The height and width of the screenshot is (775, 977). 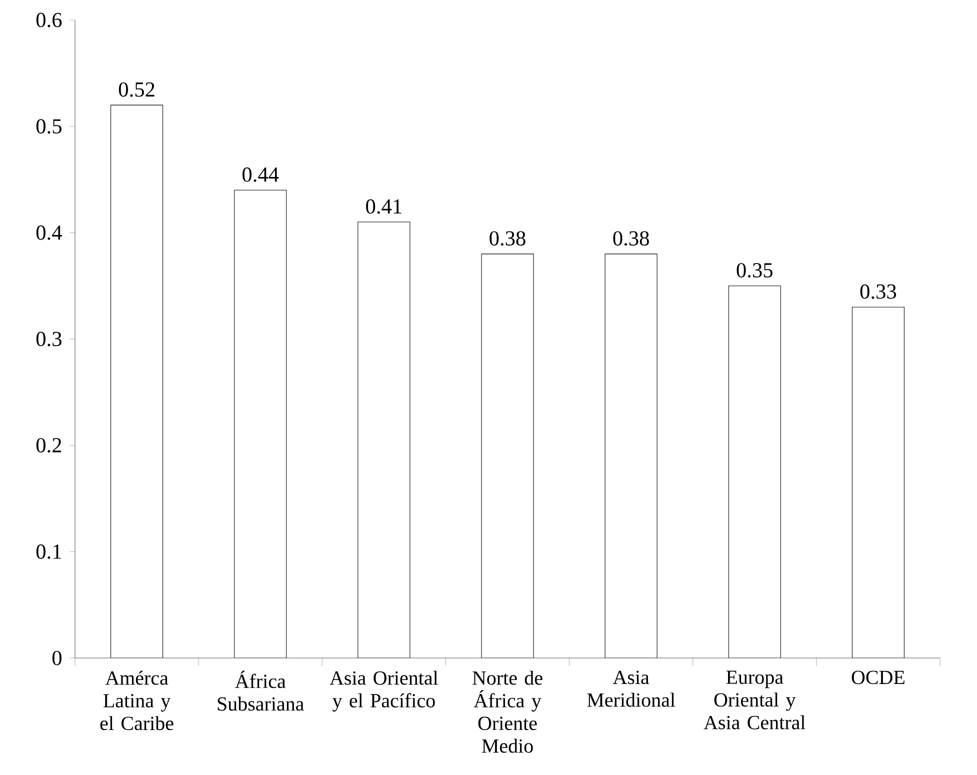 I want to click on x-tick-label: África Subsariana, so click(x=261, y=690).